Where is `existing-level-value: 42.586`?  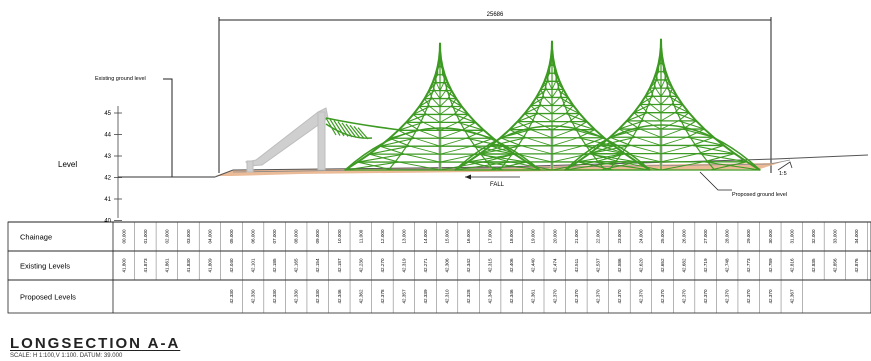 existing-level-value: 42.586 is located at coordinates (619, 265).